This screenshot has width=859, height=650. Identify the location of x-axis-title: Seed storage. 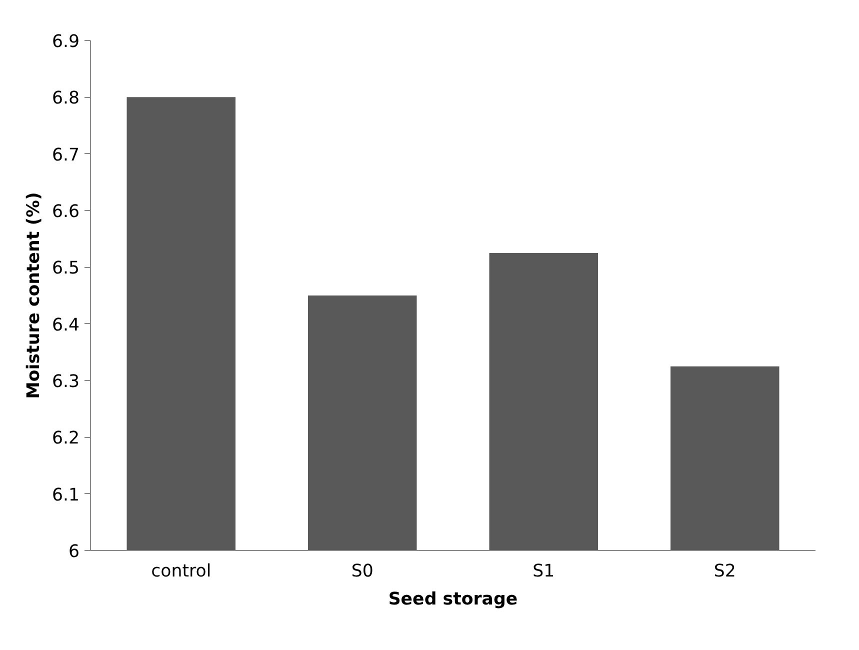
(453, 600).